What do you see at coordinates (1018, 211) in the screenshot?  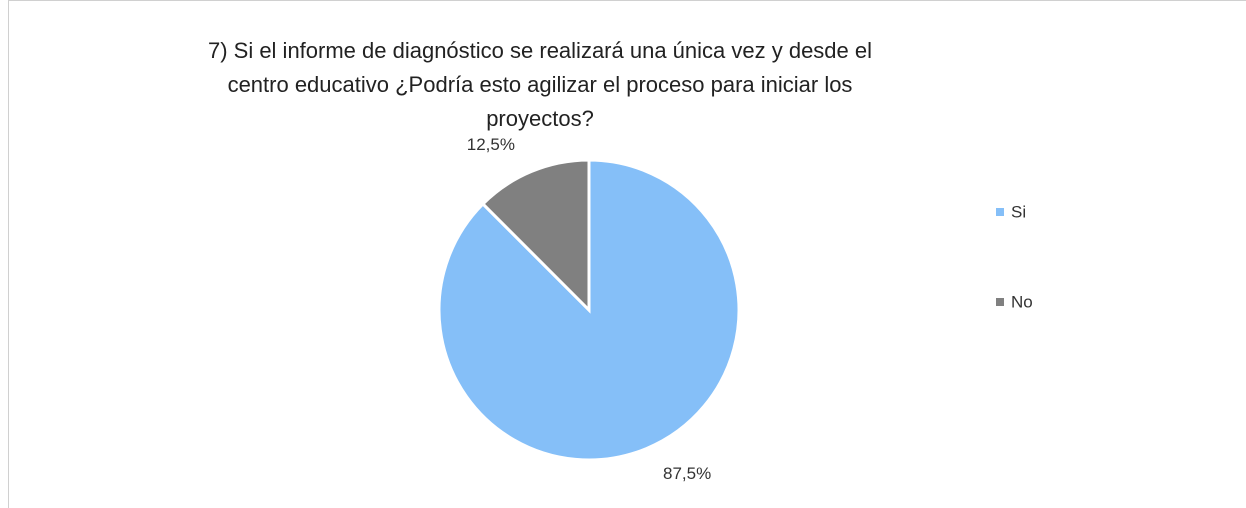 I see `legend-label: Si` at bounding box center [1018, 211].